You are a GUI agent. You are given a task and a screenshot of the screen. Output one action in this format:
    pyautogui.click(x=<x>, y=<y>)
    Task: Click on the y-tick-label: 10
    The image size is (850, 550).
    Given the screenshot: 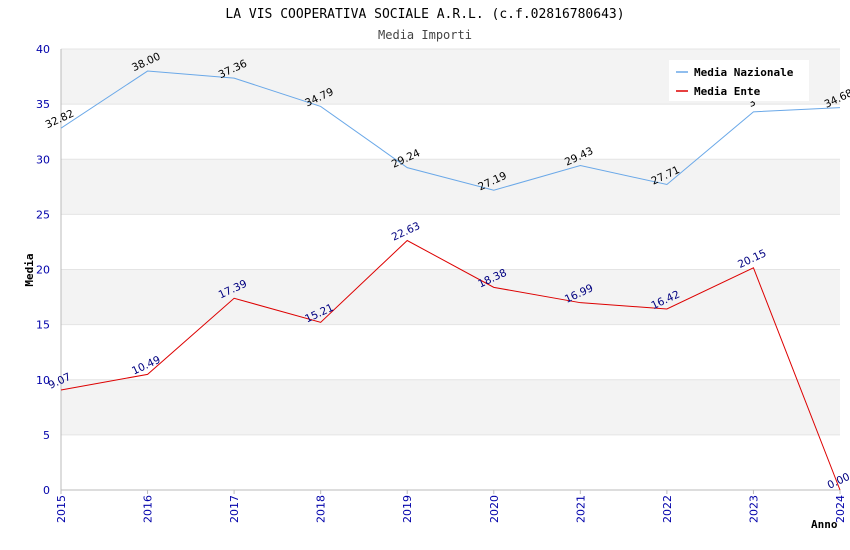 What is the action you would take?
    pyautogui.click(x=43, y=380)
    